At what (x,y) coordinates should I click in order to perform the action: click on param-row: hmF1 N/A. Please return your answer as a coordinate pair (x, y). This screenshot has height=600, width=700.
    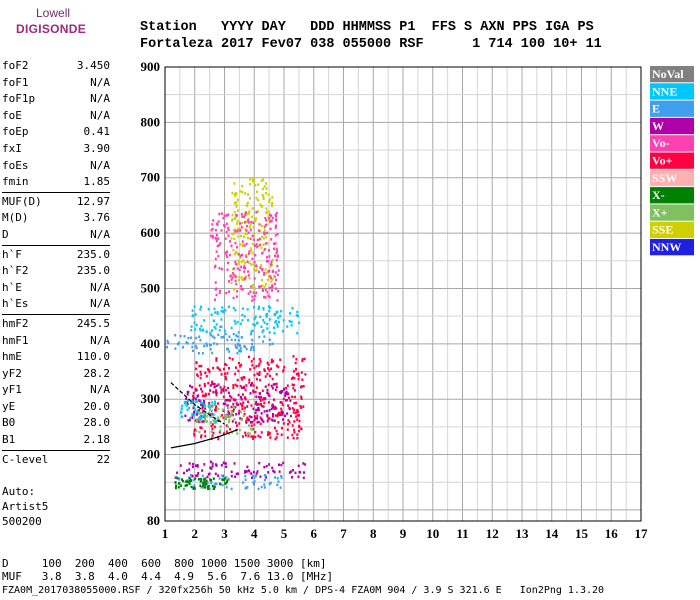
    Looking at the image, I should click on (56, 341).